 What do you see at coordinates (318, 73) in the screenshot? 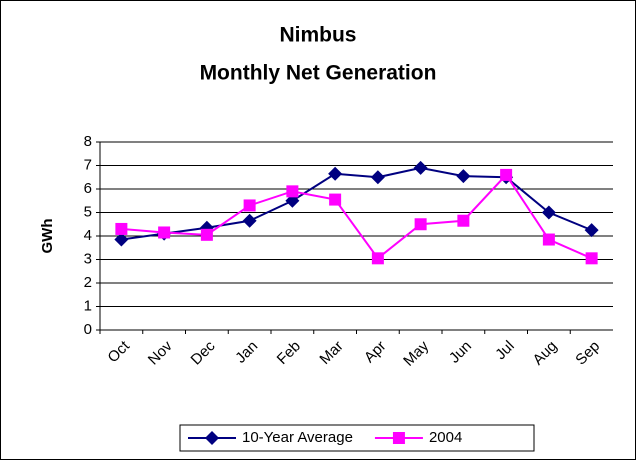
I see `chart-subtitle: Monthly Net Generation` at bounding box center [318, 73].